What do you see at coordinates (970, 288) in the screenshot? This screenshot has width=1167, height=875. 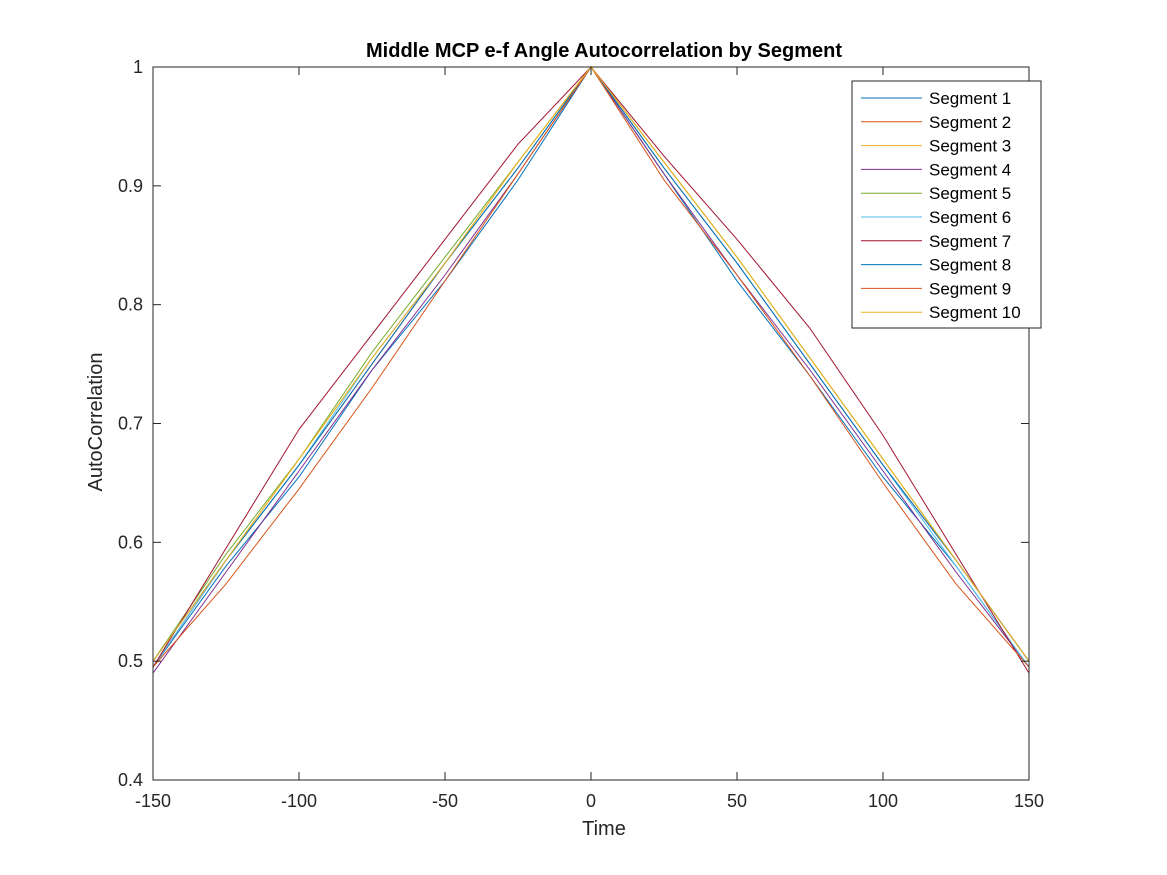 I see `legend-label-segment-9: Segment 9` at bounding box center [970, 288].